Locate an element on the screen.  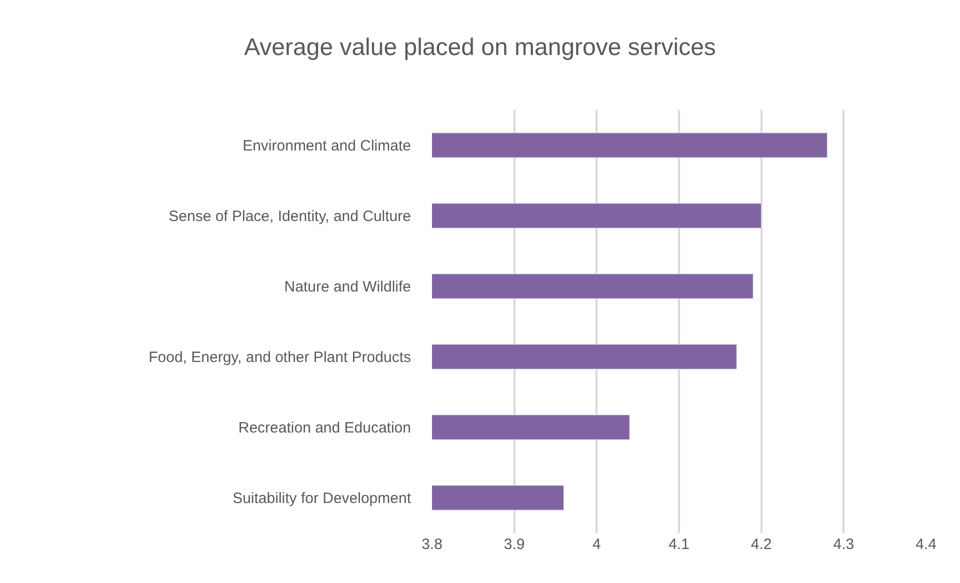
y-tick-label: Food, Energy, and other Plant Products is located at coordinates (279, 357).